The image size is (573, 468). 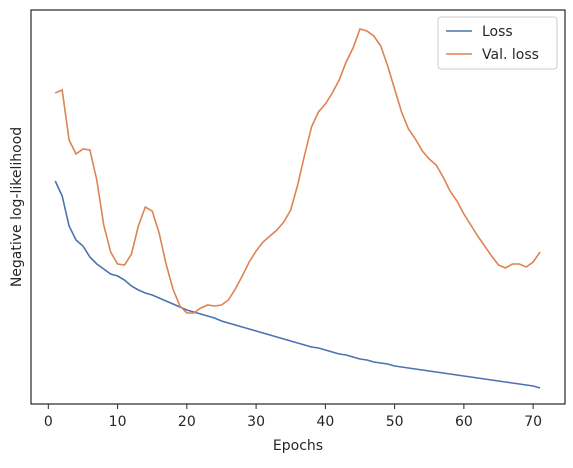 I want to click on x-tick-label: 40, so click(x=325, y=422).